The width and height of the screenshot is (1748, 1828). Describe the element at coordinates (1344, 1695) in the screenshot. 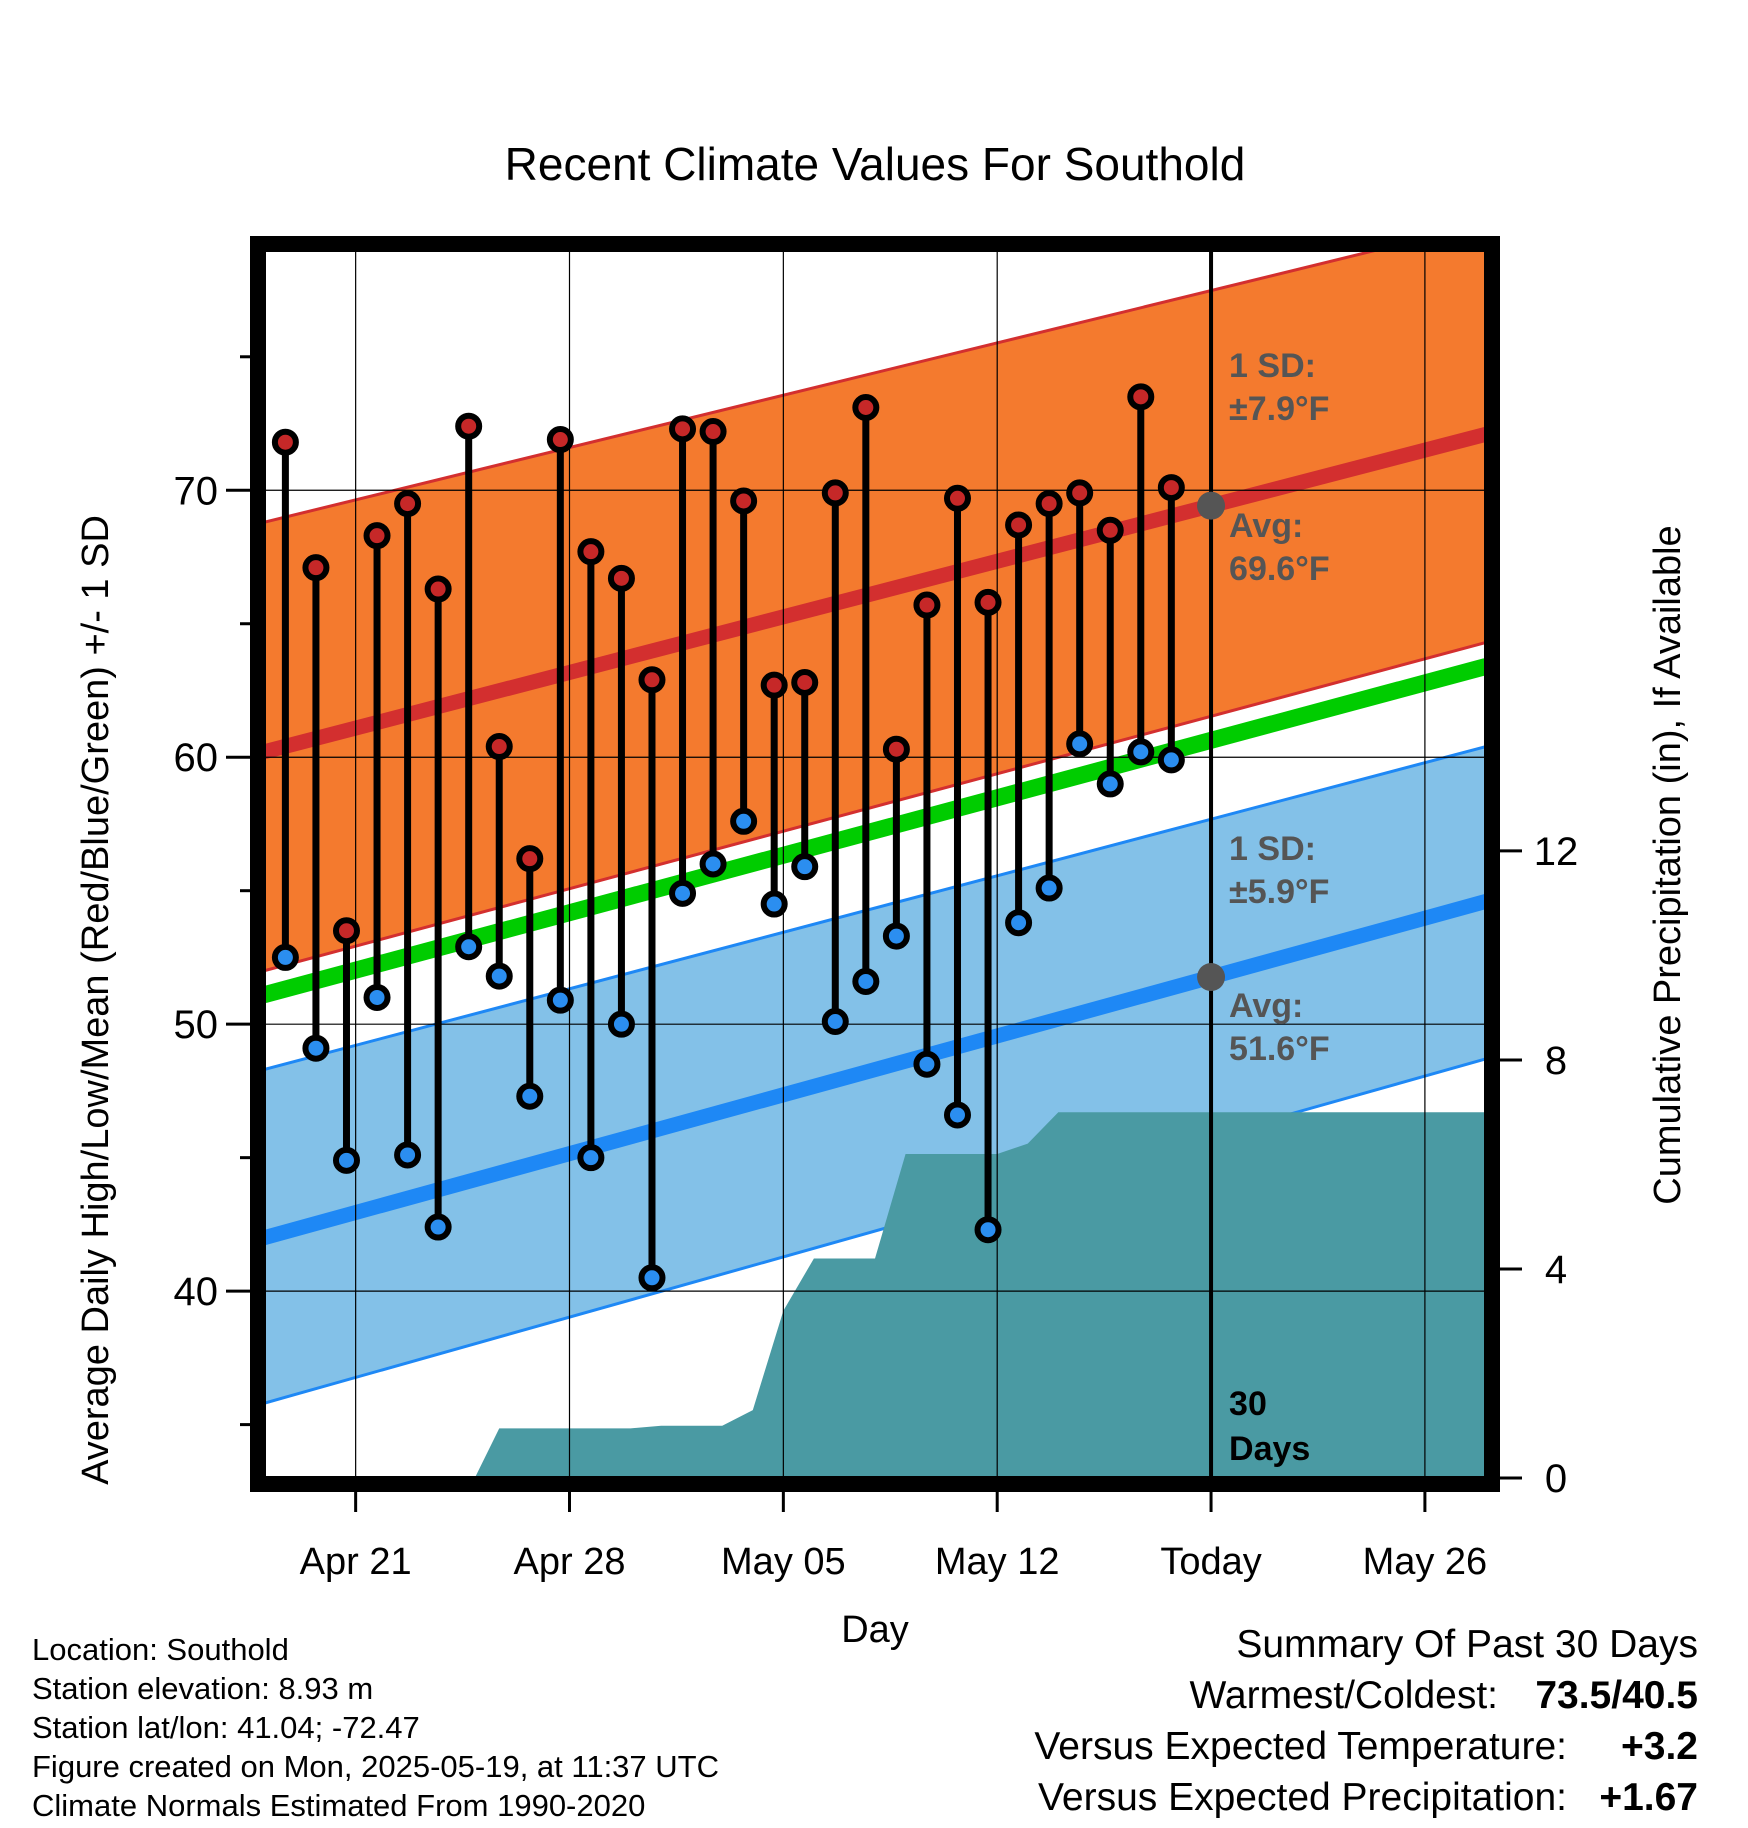

I see `summary-warmest-label: Warmest/Coldest:` at that location.